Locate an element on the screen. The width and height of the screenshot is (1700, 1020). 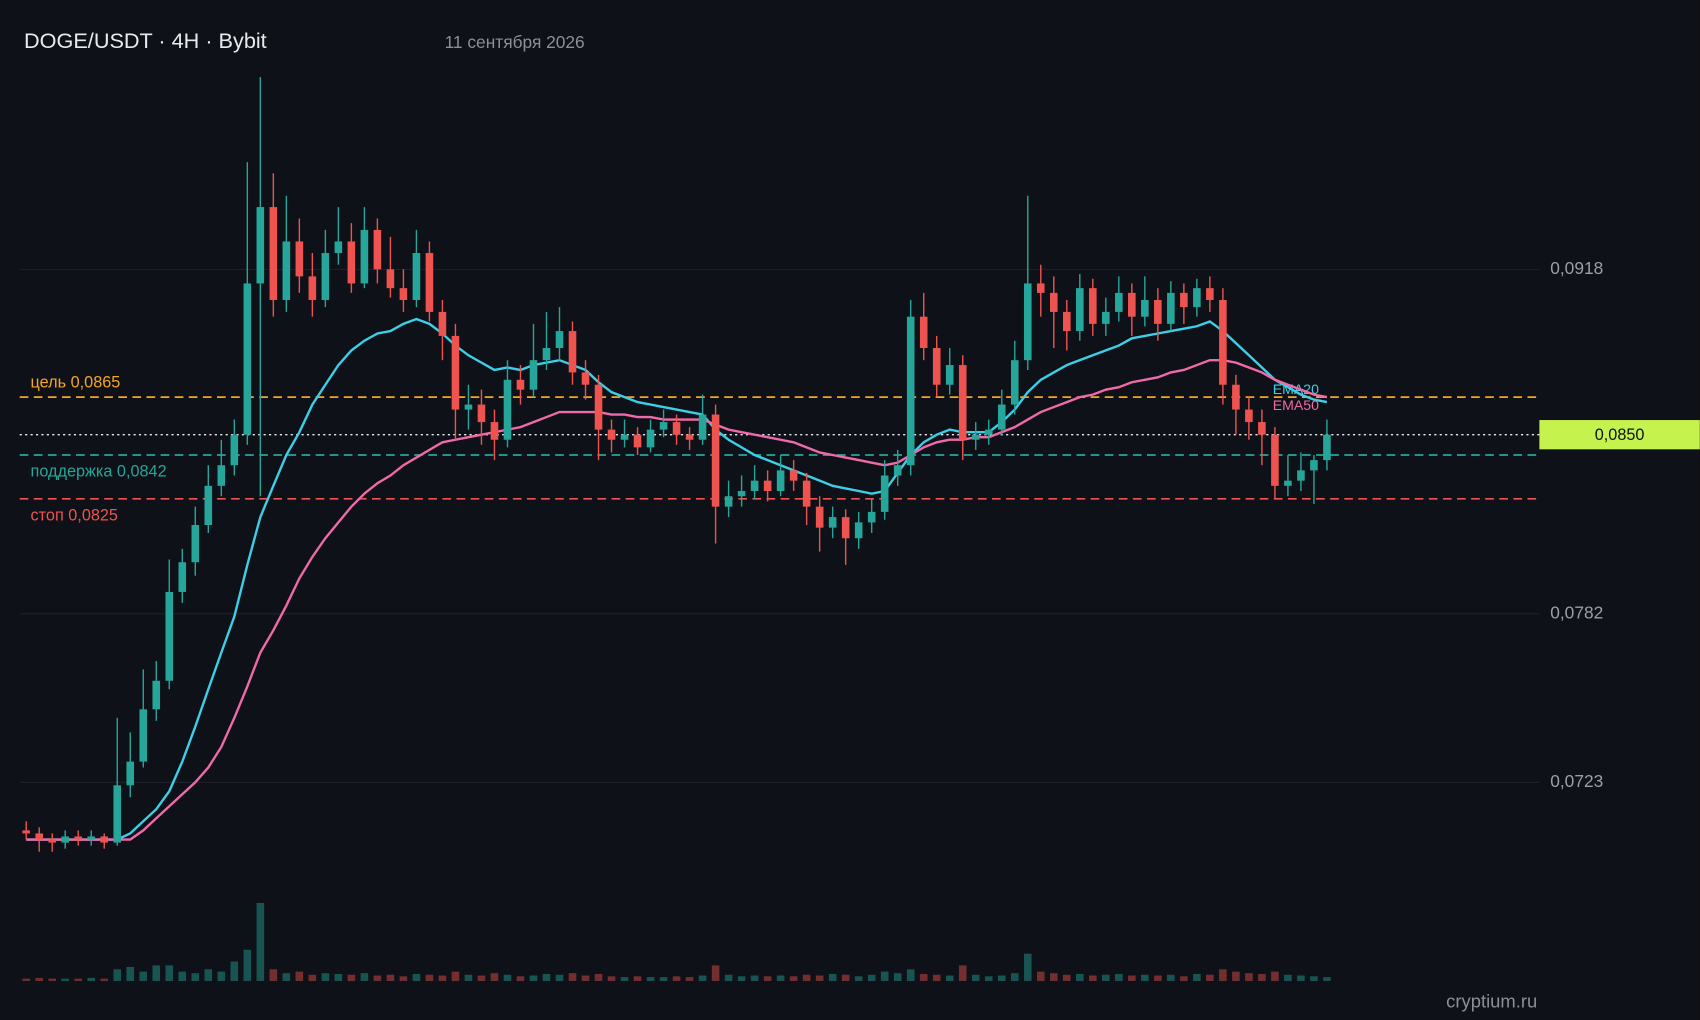
level-label: цель 0,0865 is located at coordinates (76, 382).